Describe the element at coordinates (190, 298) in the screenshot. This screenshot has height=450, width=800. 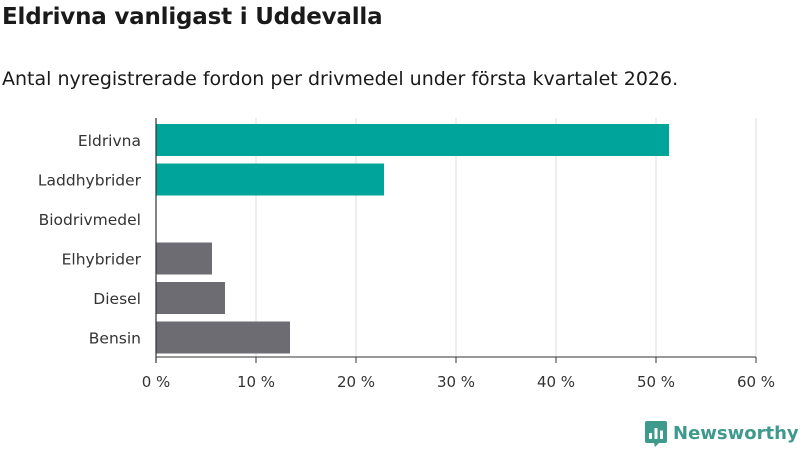
I see `bar-diesel` at that location.